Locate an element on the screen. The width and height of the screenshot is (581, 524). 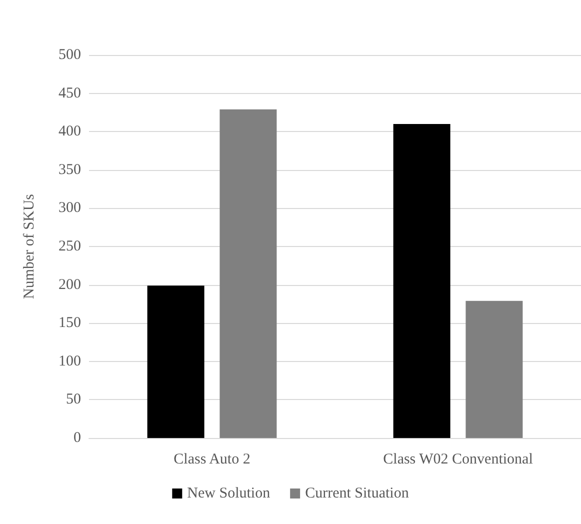
y-tick-label: 450 is located at coordinates (69, 93).